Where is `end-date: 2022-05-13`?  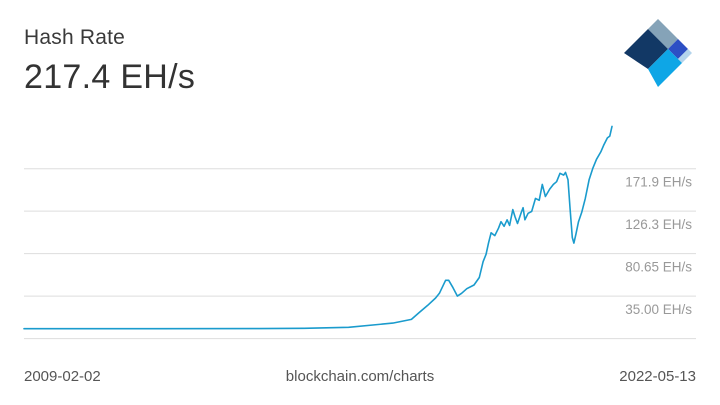 end-date: 2022-05-13 is located at coordinates (657, 376).